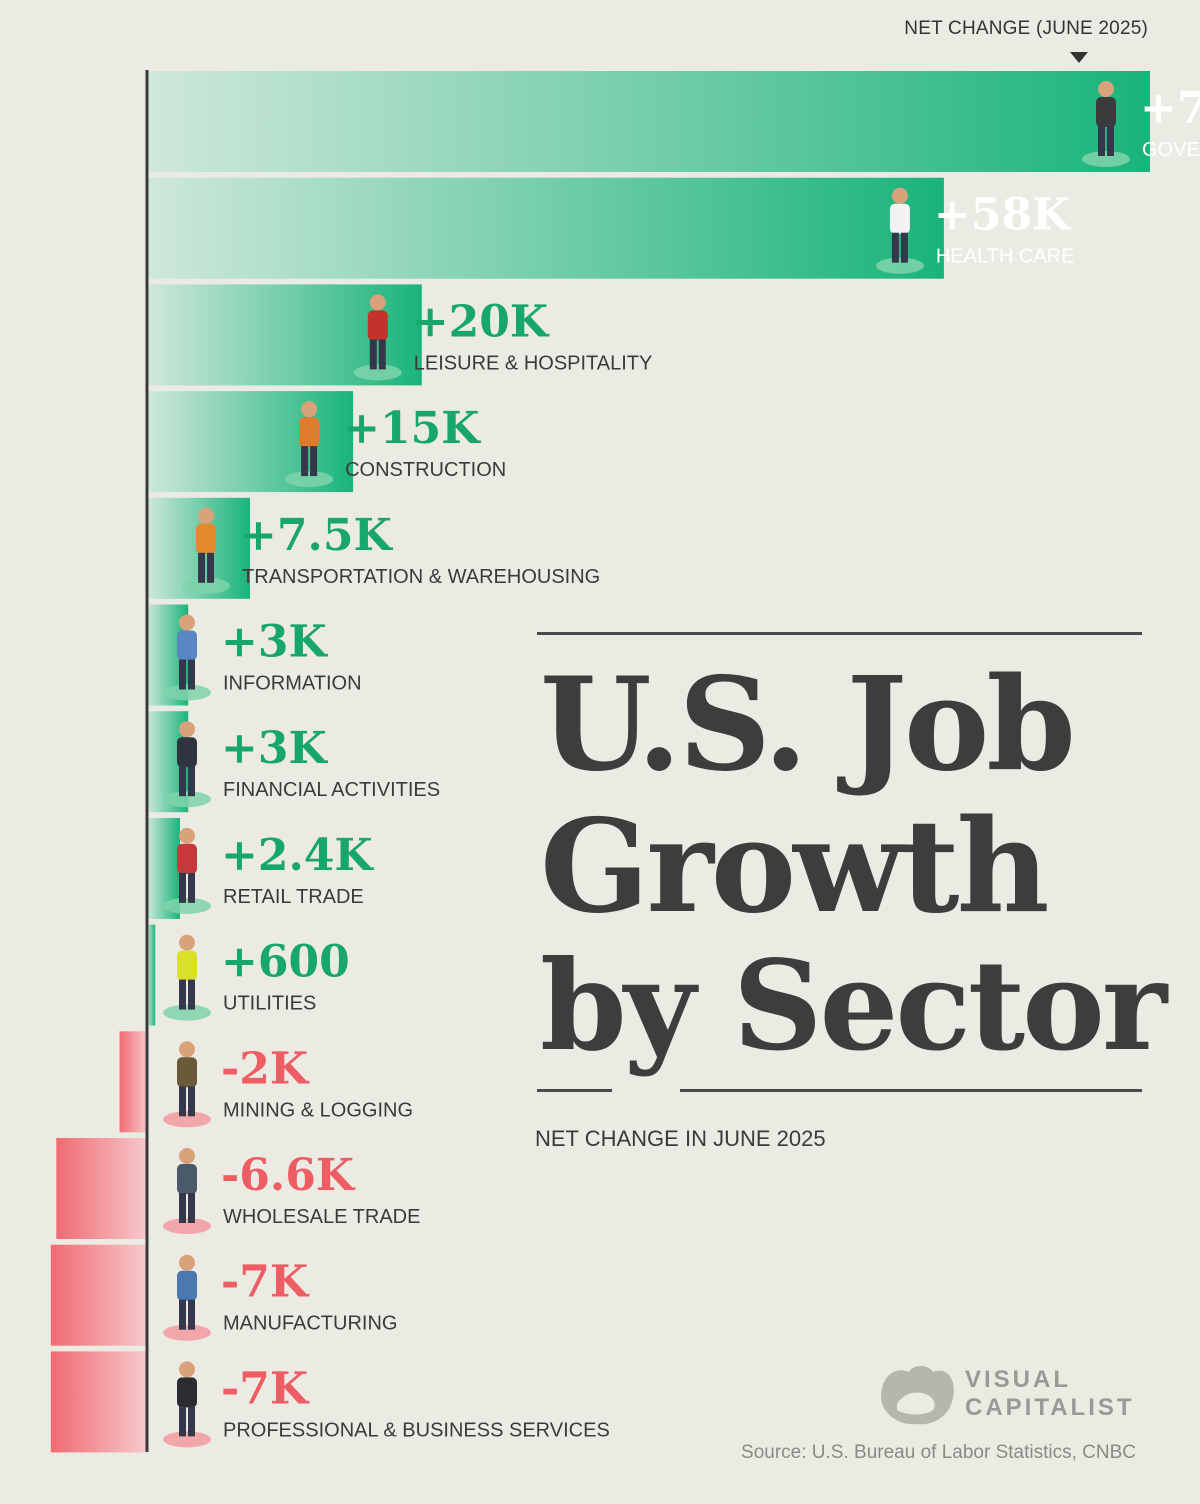 The image size is (1200, 1504). Describe the element at coordinates (99, 1402) in the screenshot. I see `bar-professional-business-services` at that location.